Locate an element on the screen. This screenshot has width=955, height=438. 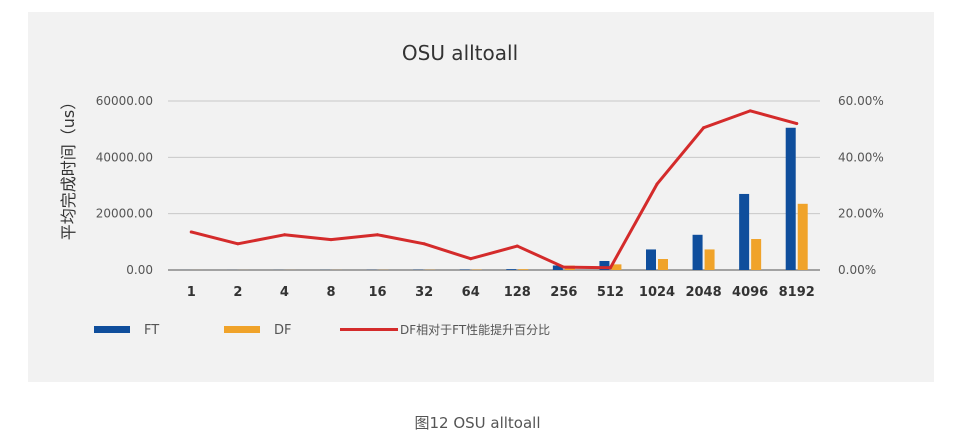
x-tick-label: 8192 is located at coordinates (797, 292).